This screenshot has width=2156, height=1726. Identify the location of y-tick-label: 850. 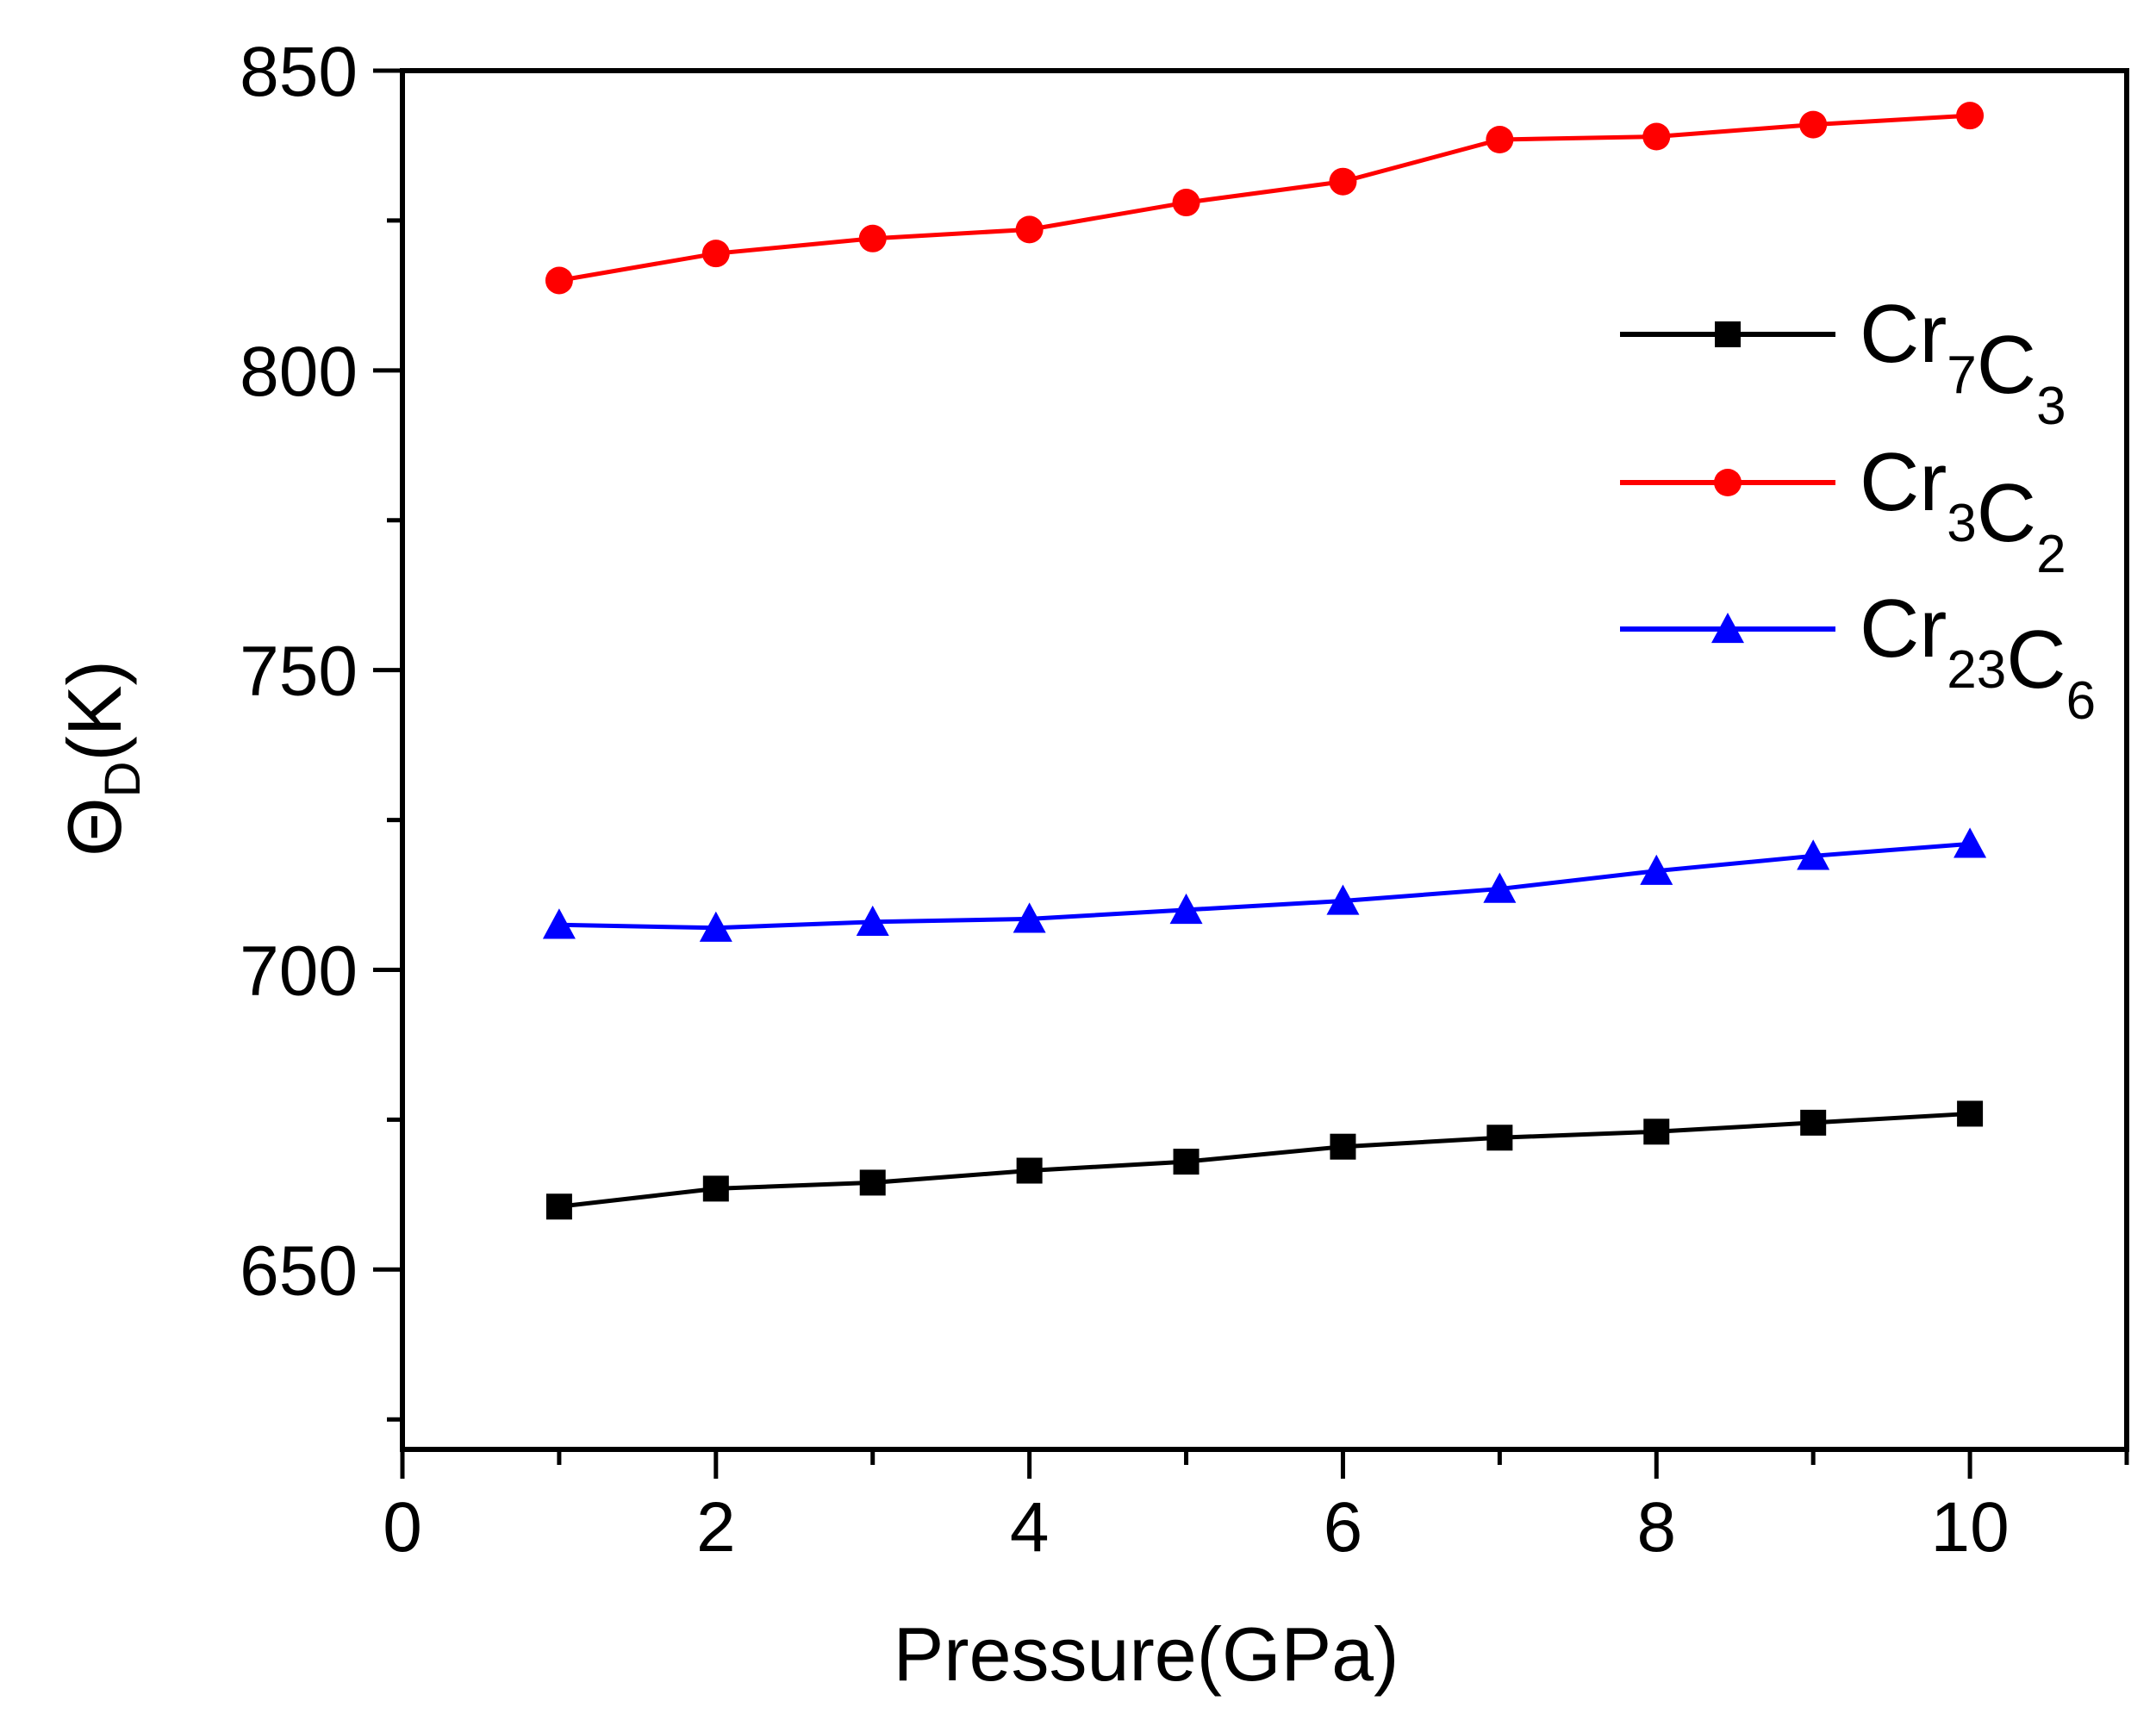
(299, 72).